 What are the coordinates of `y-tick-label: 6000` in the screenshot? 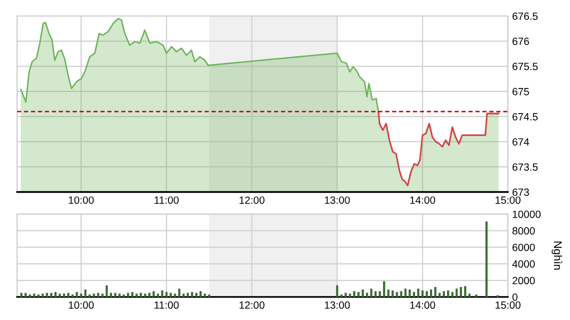 It's located at (523, 248).